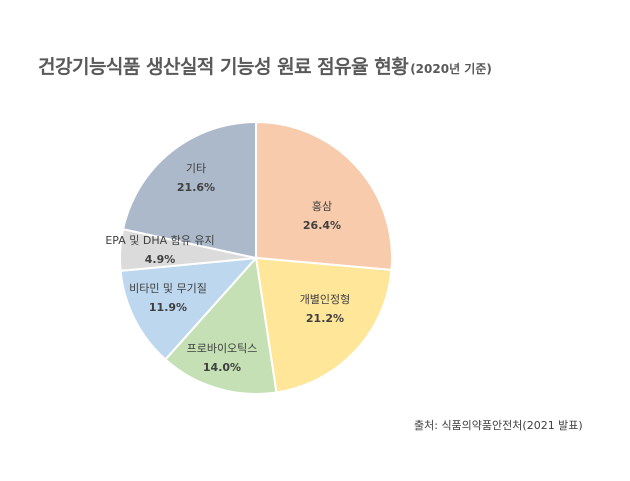 Image resolution: width=630 pixels, height=481 pixels. Describe the element at coordinates (498, 425) in the screenshot. I see `source-note: 출처: 식품의약품안전처(2021 발표)` at that location.